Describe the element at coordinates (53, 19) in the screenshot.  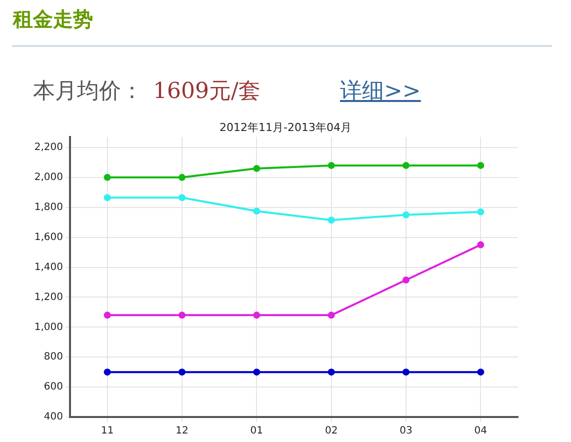
I see `chart-title: 租金走势` at that location.